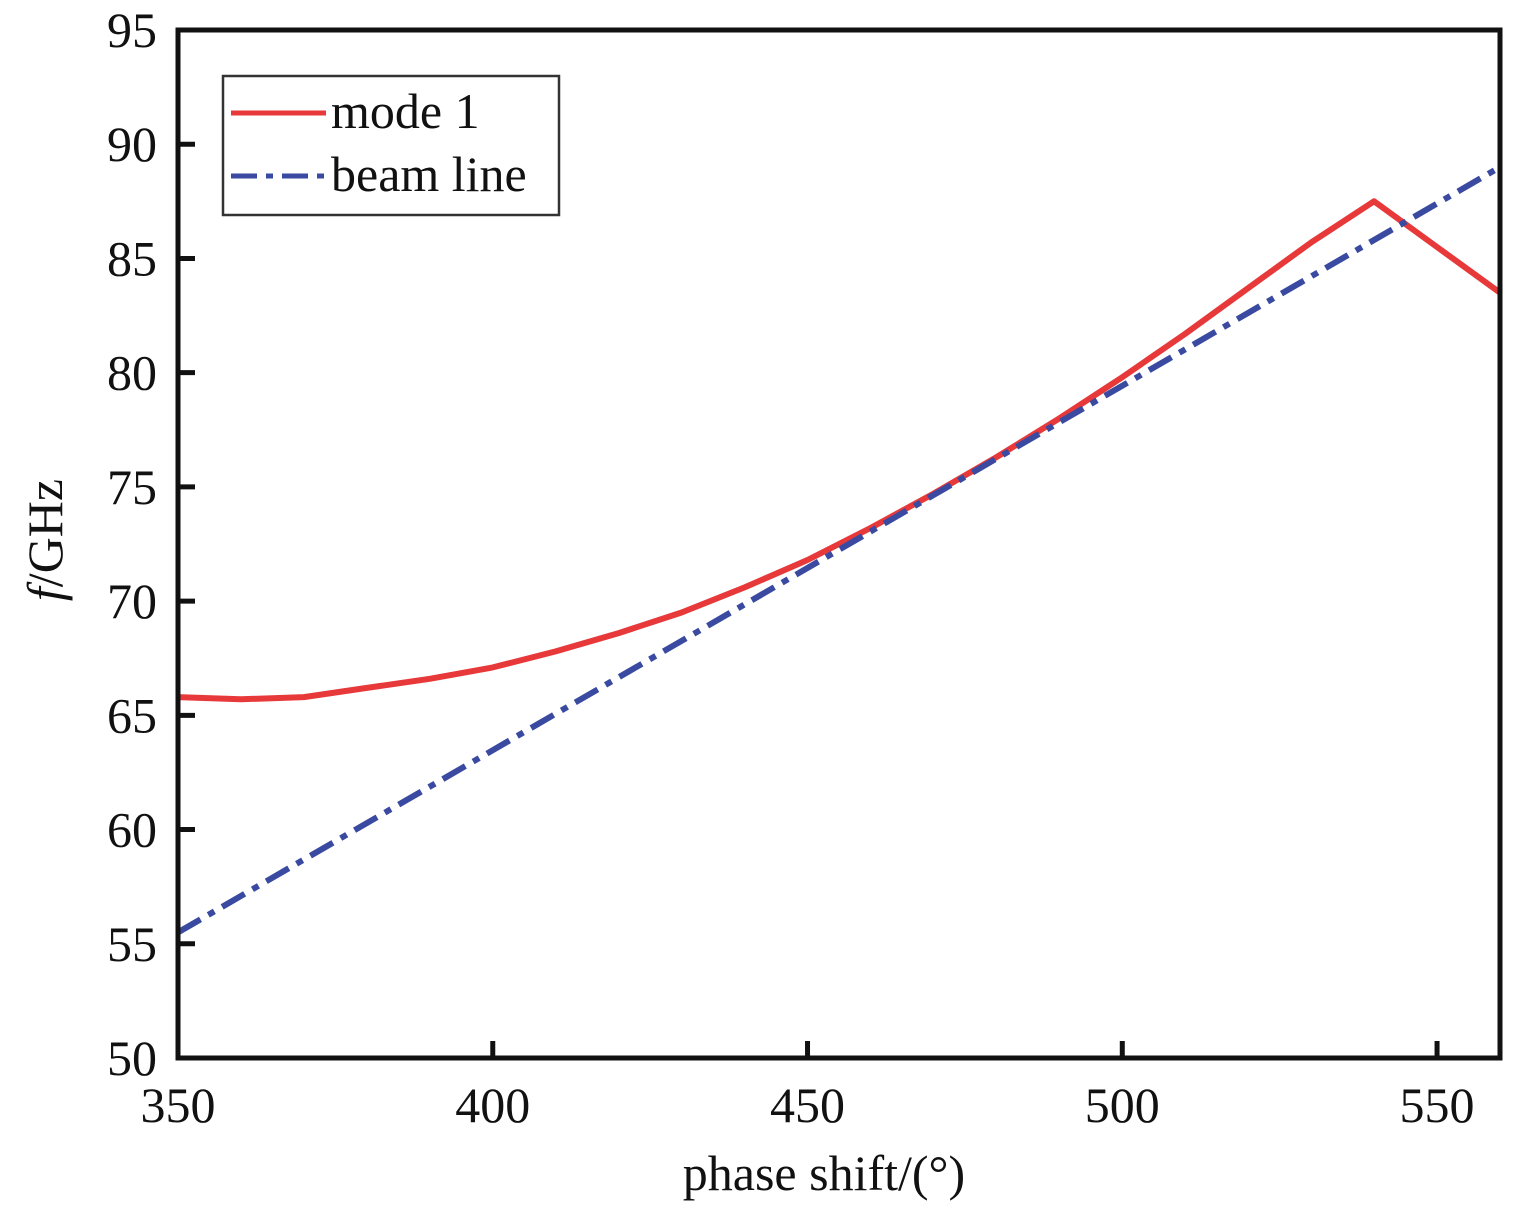 This screenshot has width=1535, height=1218. Describe the element at coordinates (132, 258) in the screenshot. I see `y-tick-label: 85` at that location.